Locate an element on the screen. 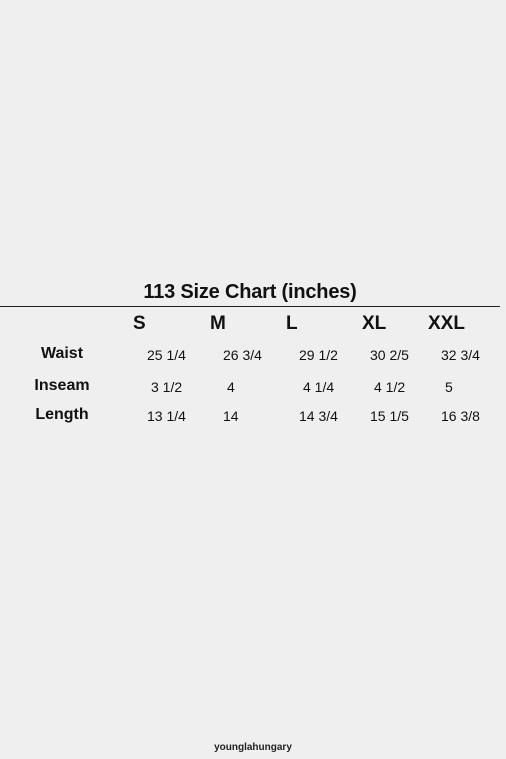 This screenshot has width=506, height=759. cell-length-l: 14 3/4 is located at coordinates (318, 416).